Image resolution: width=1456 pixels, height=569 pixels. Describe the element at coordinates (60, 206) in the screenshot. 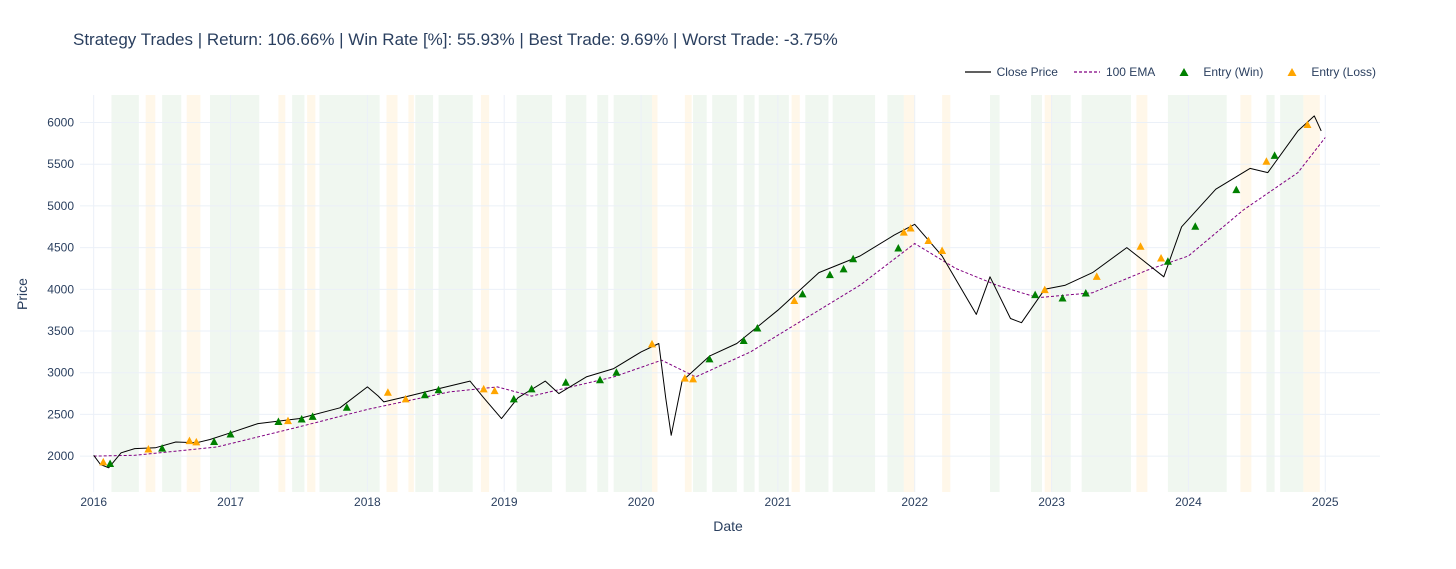

I see `y-tick-label: 5000` at that location.